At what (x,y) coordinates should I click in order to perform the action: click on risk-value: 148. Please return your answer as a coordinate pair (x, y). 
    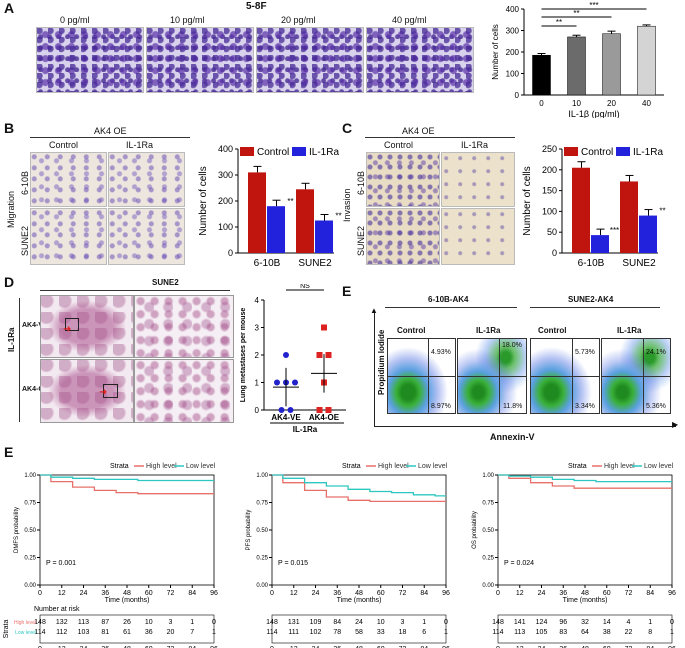
    Looking at the image, I should click on (498, 622).